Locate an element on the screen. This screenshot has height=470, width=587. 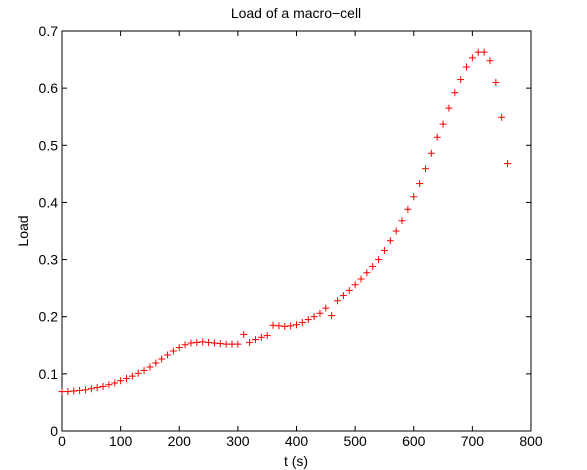
x-tick-label: 0 is located at coordinates (62, 441).